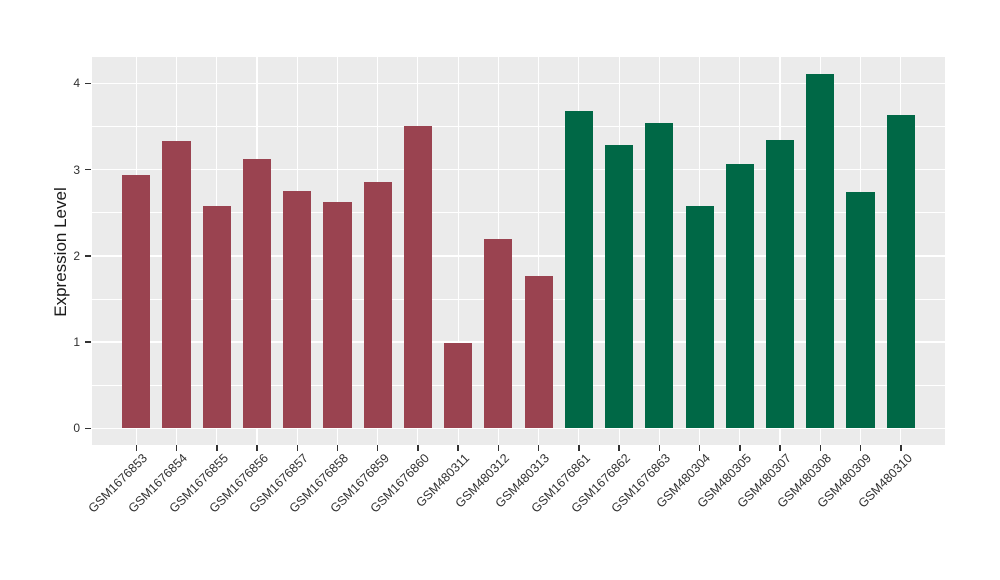  What do you see at coordinates (76, 255) in the screenshot?
I see `y-tick-label-2: 2` at bounding box center [76, 255].